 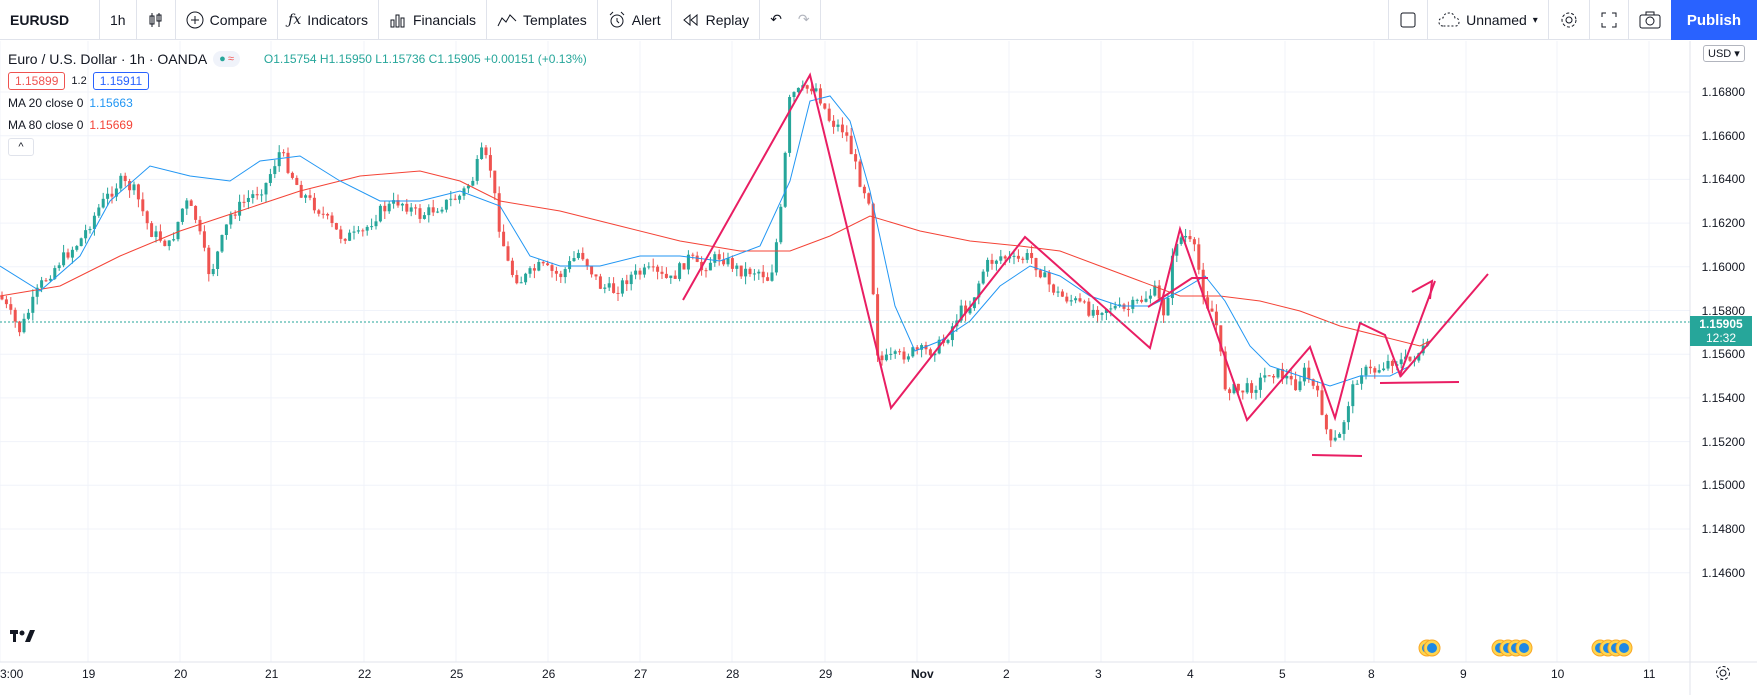 What do you see at coordinates (542, 20) in the screenshot?
I see `templates-button: Templates` at bounding box center [542, 20].